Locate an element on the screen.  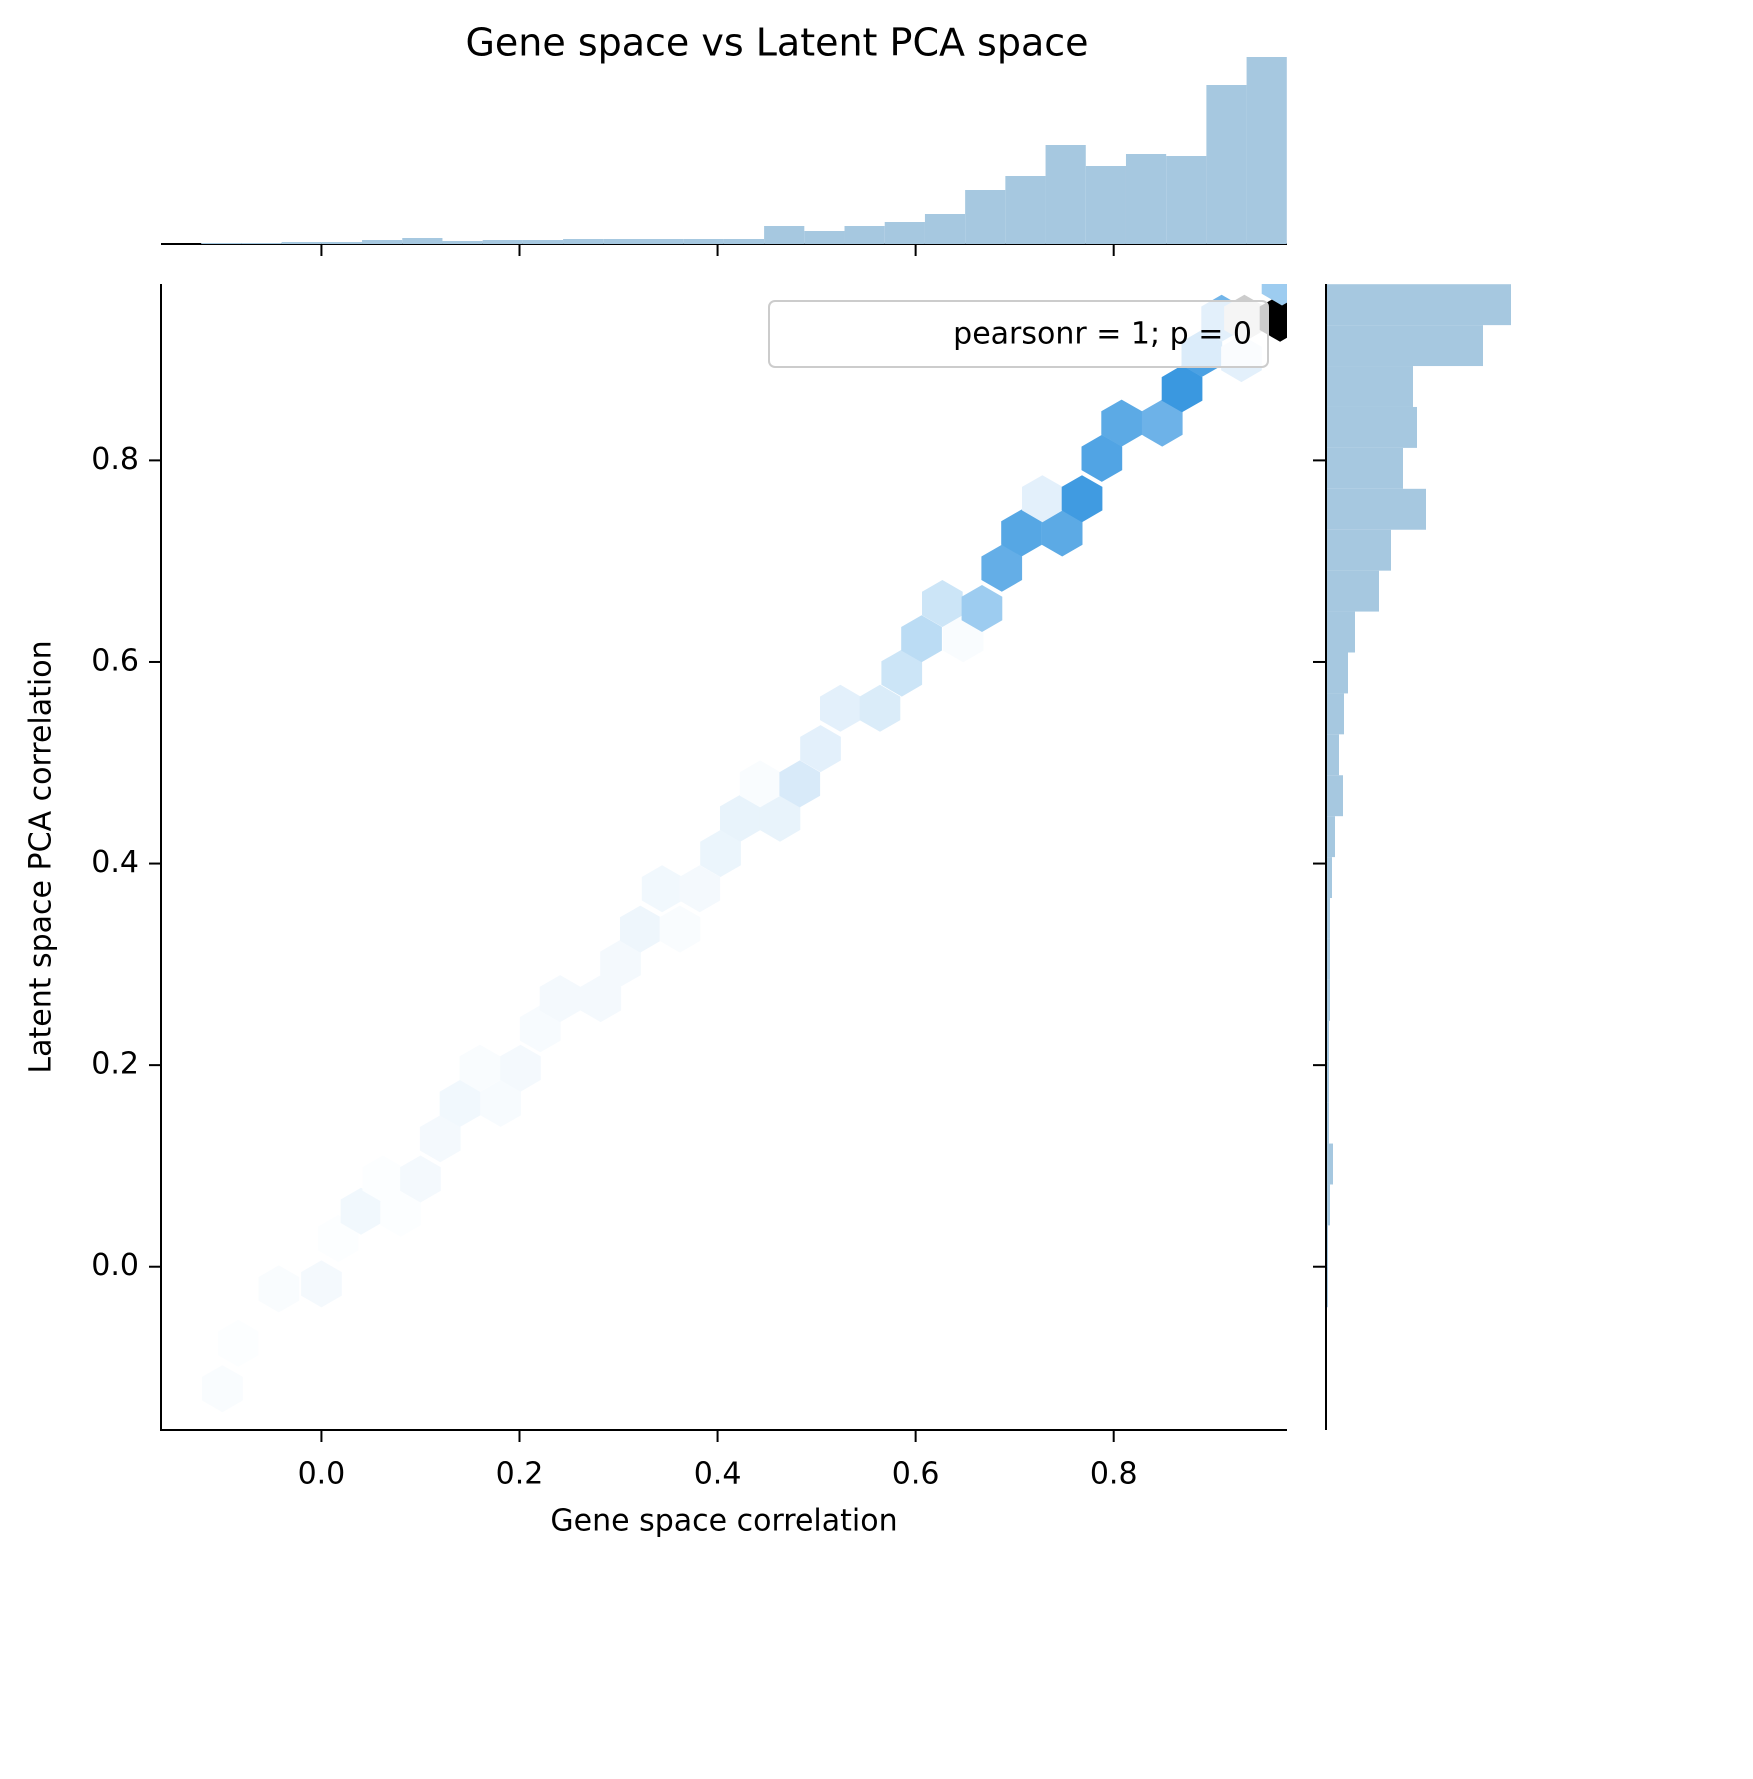
x-tick-label: 0.6 is located at coordinates (916, 1474).